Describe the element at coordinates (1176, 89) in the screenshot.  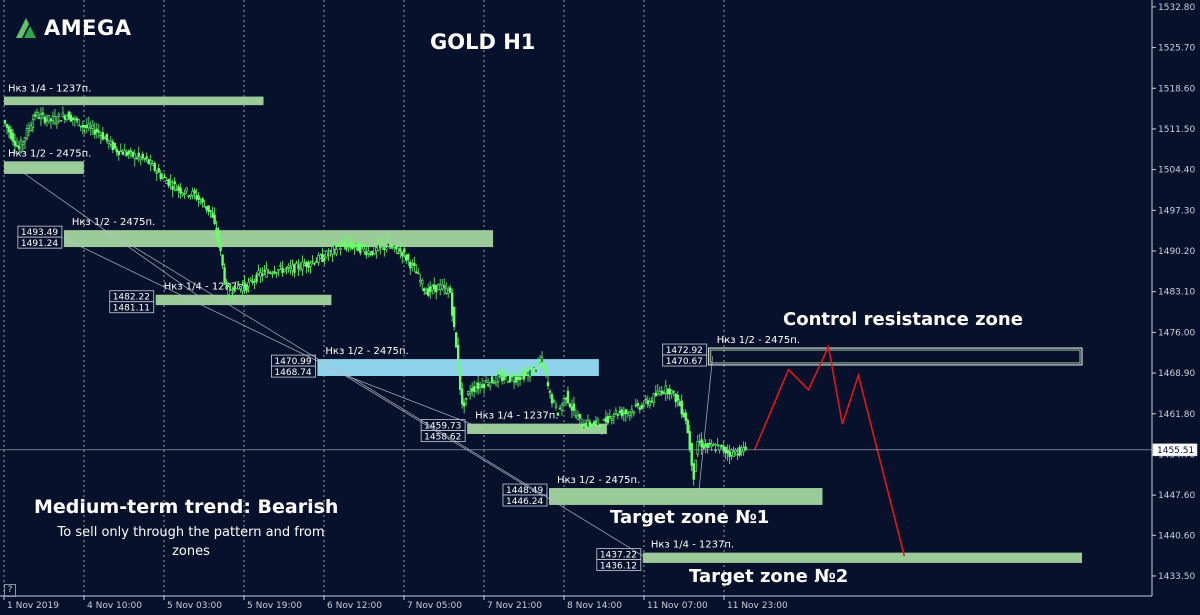
I see `y-tick-label: 1518.60` at that location.